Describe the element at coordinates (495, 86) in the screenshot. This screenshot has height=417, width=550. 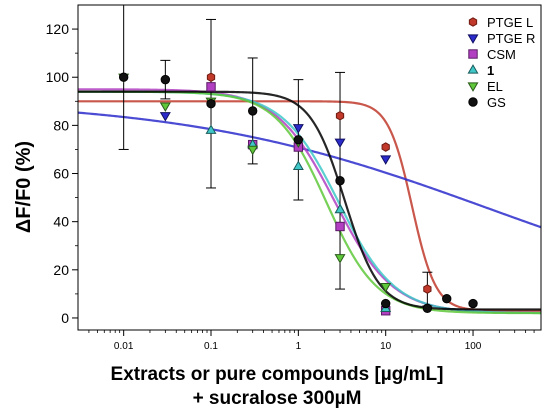
I see `legend-label-4: EL` at that location.